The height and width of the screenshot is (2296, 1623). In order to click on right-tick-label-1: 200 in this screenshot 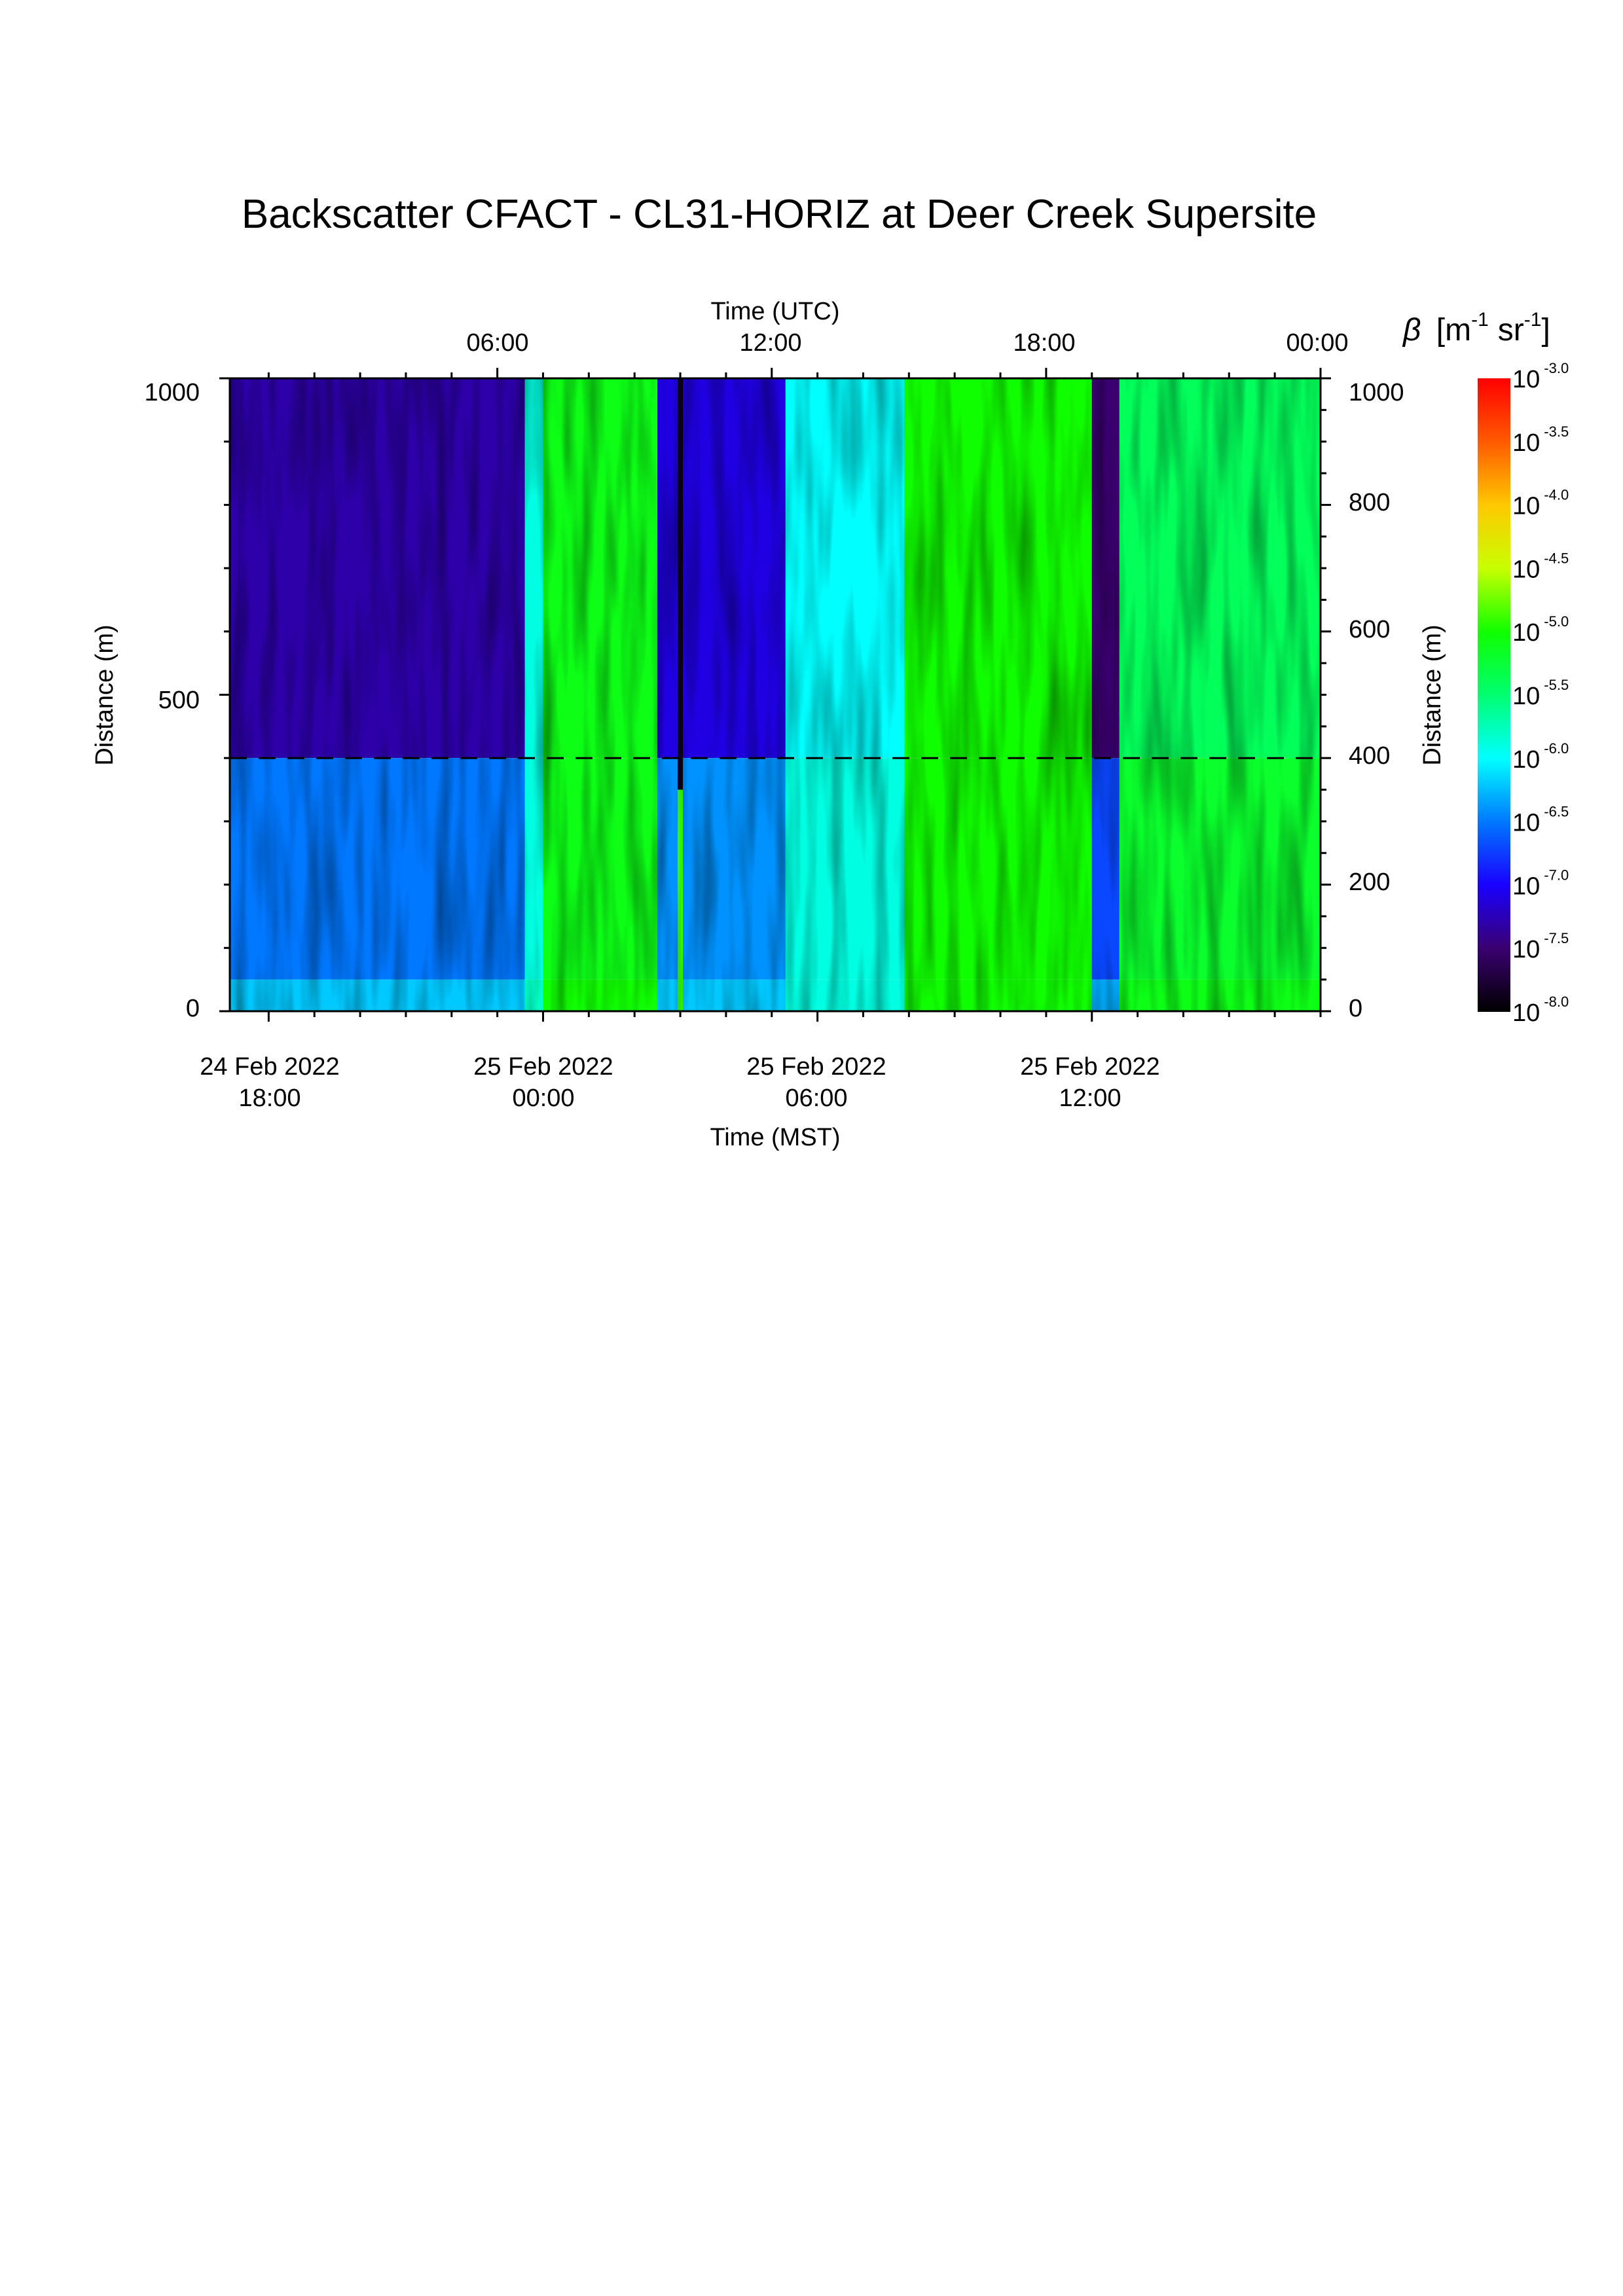, I will do `click(1369, 882)`.